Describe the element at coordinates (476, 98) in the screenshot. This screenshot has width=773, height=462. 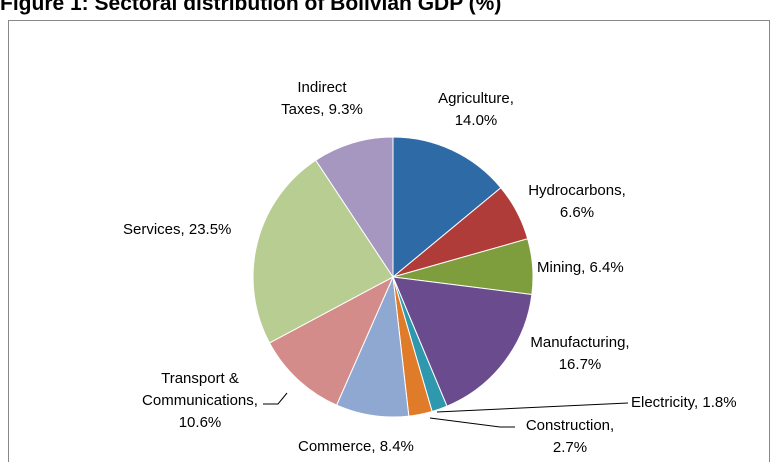
I see `category-label: Agriculture,` at that location.